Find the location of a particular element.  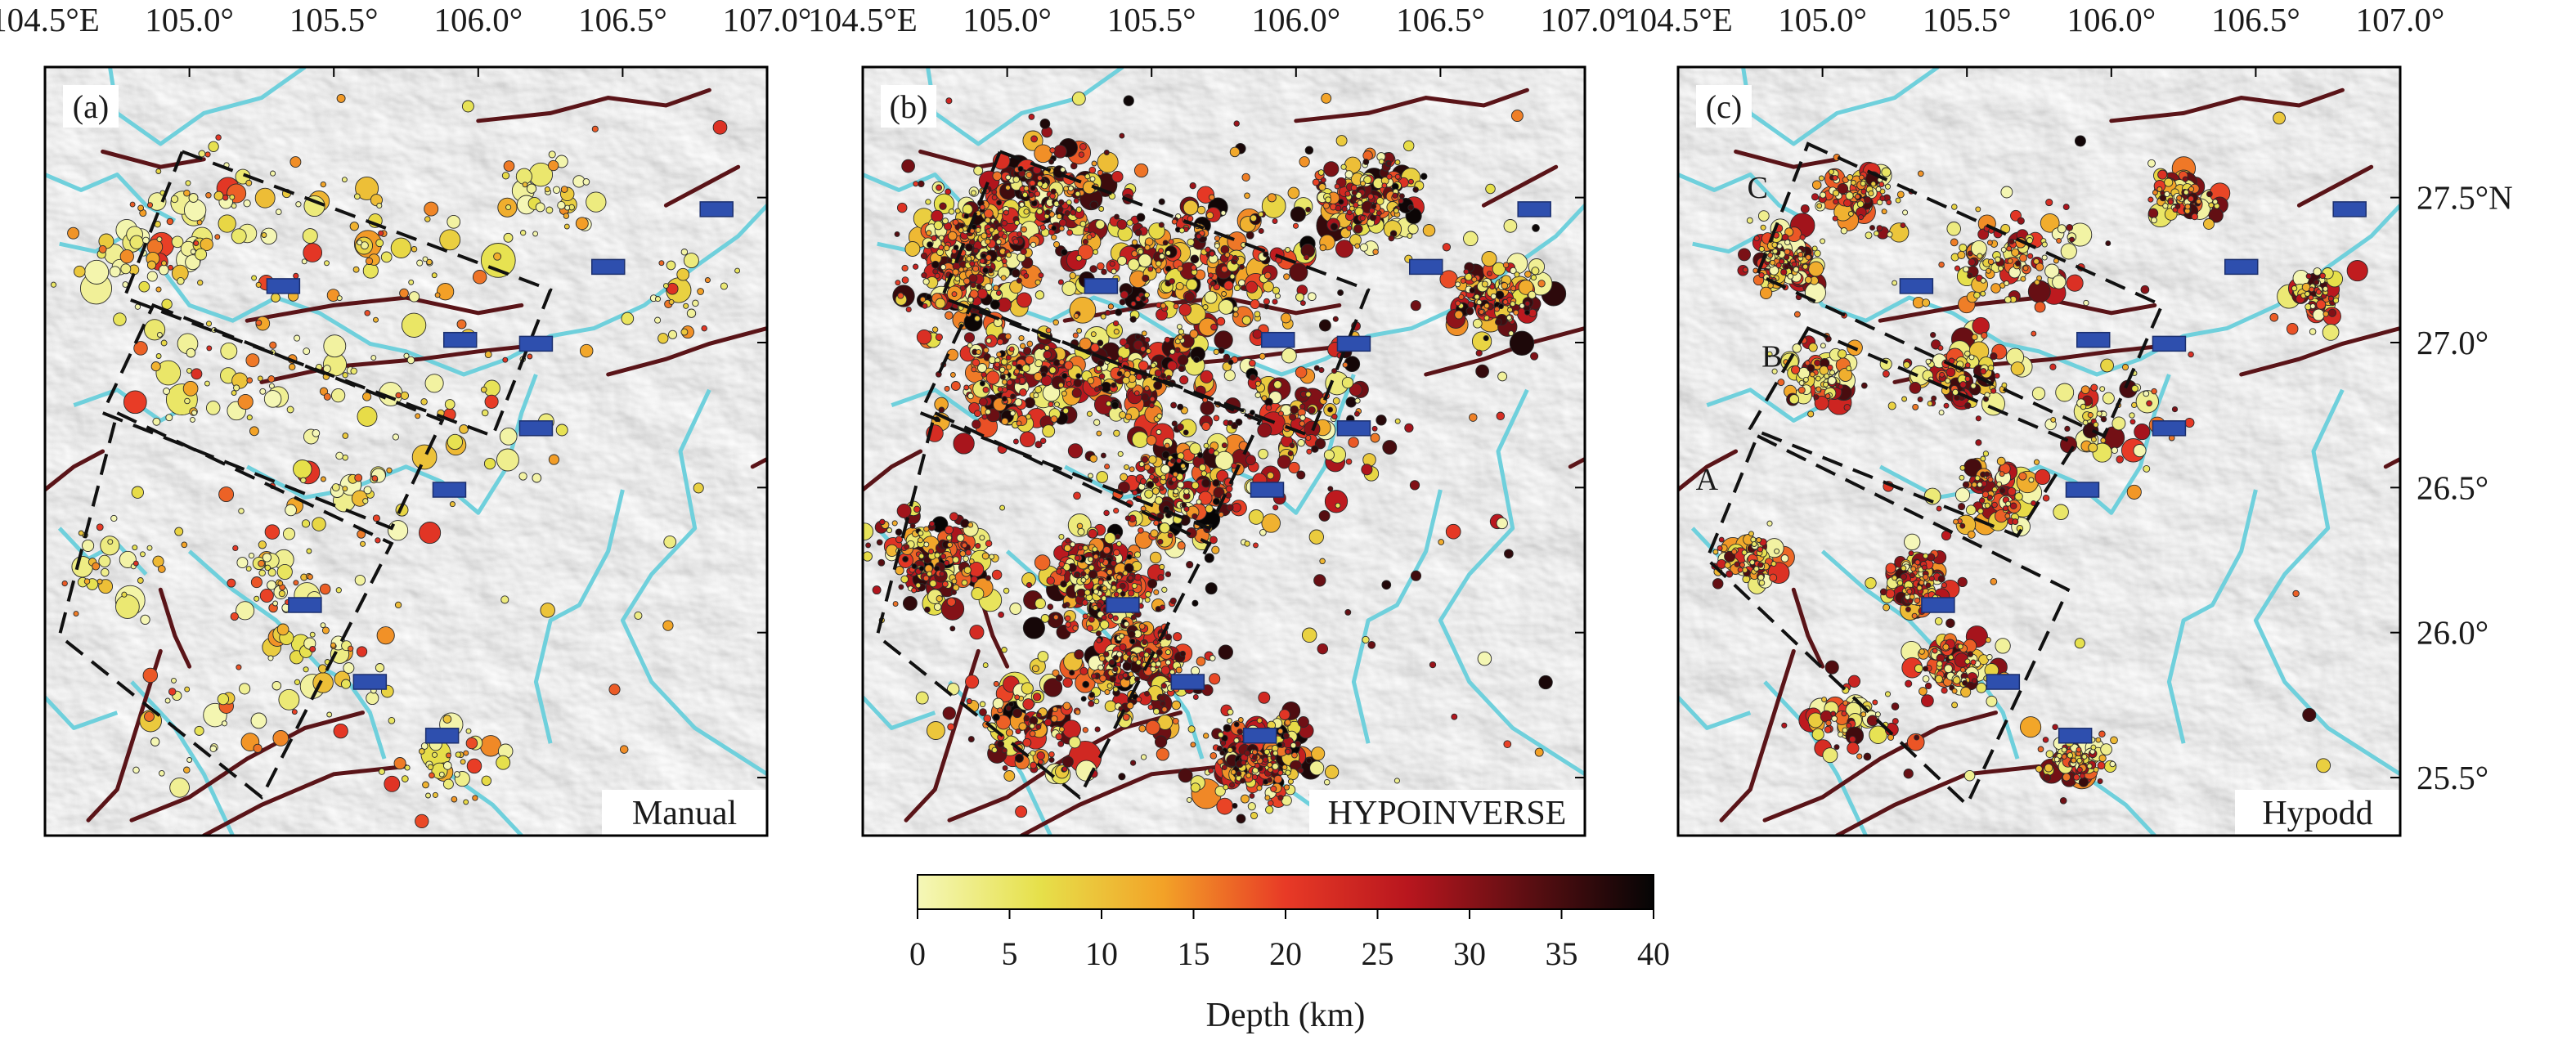

colorbar-tick-label: 10 is located at coordinates (1101, 953).